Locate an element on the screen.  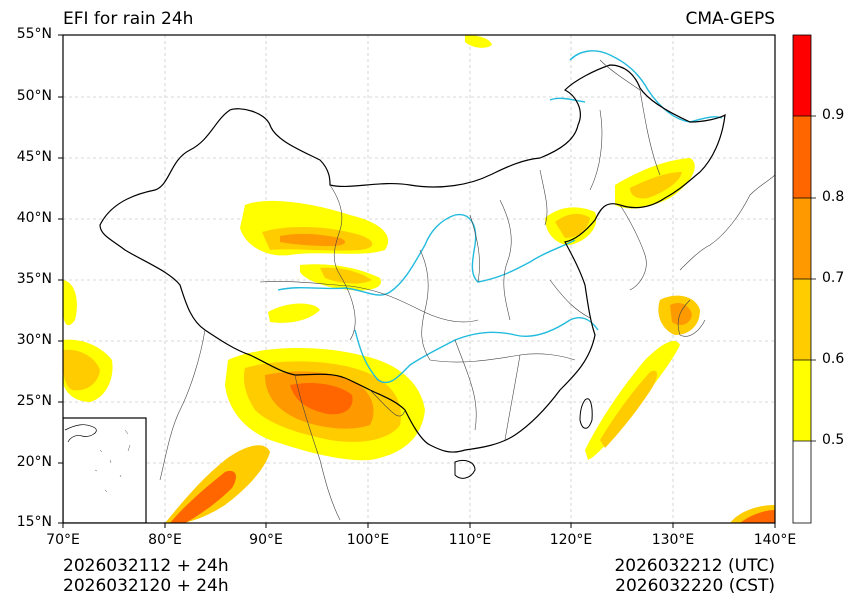
hainan-island is located at coordinates (465, 469).